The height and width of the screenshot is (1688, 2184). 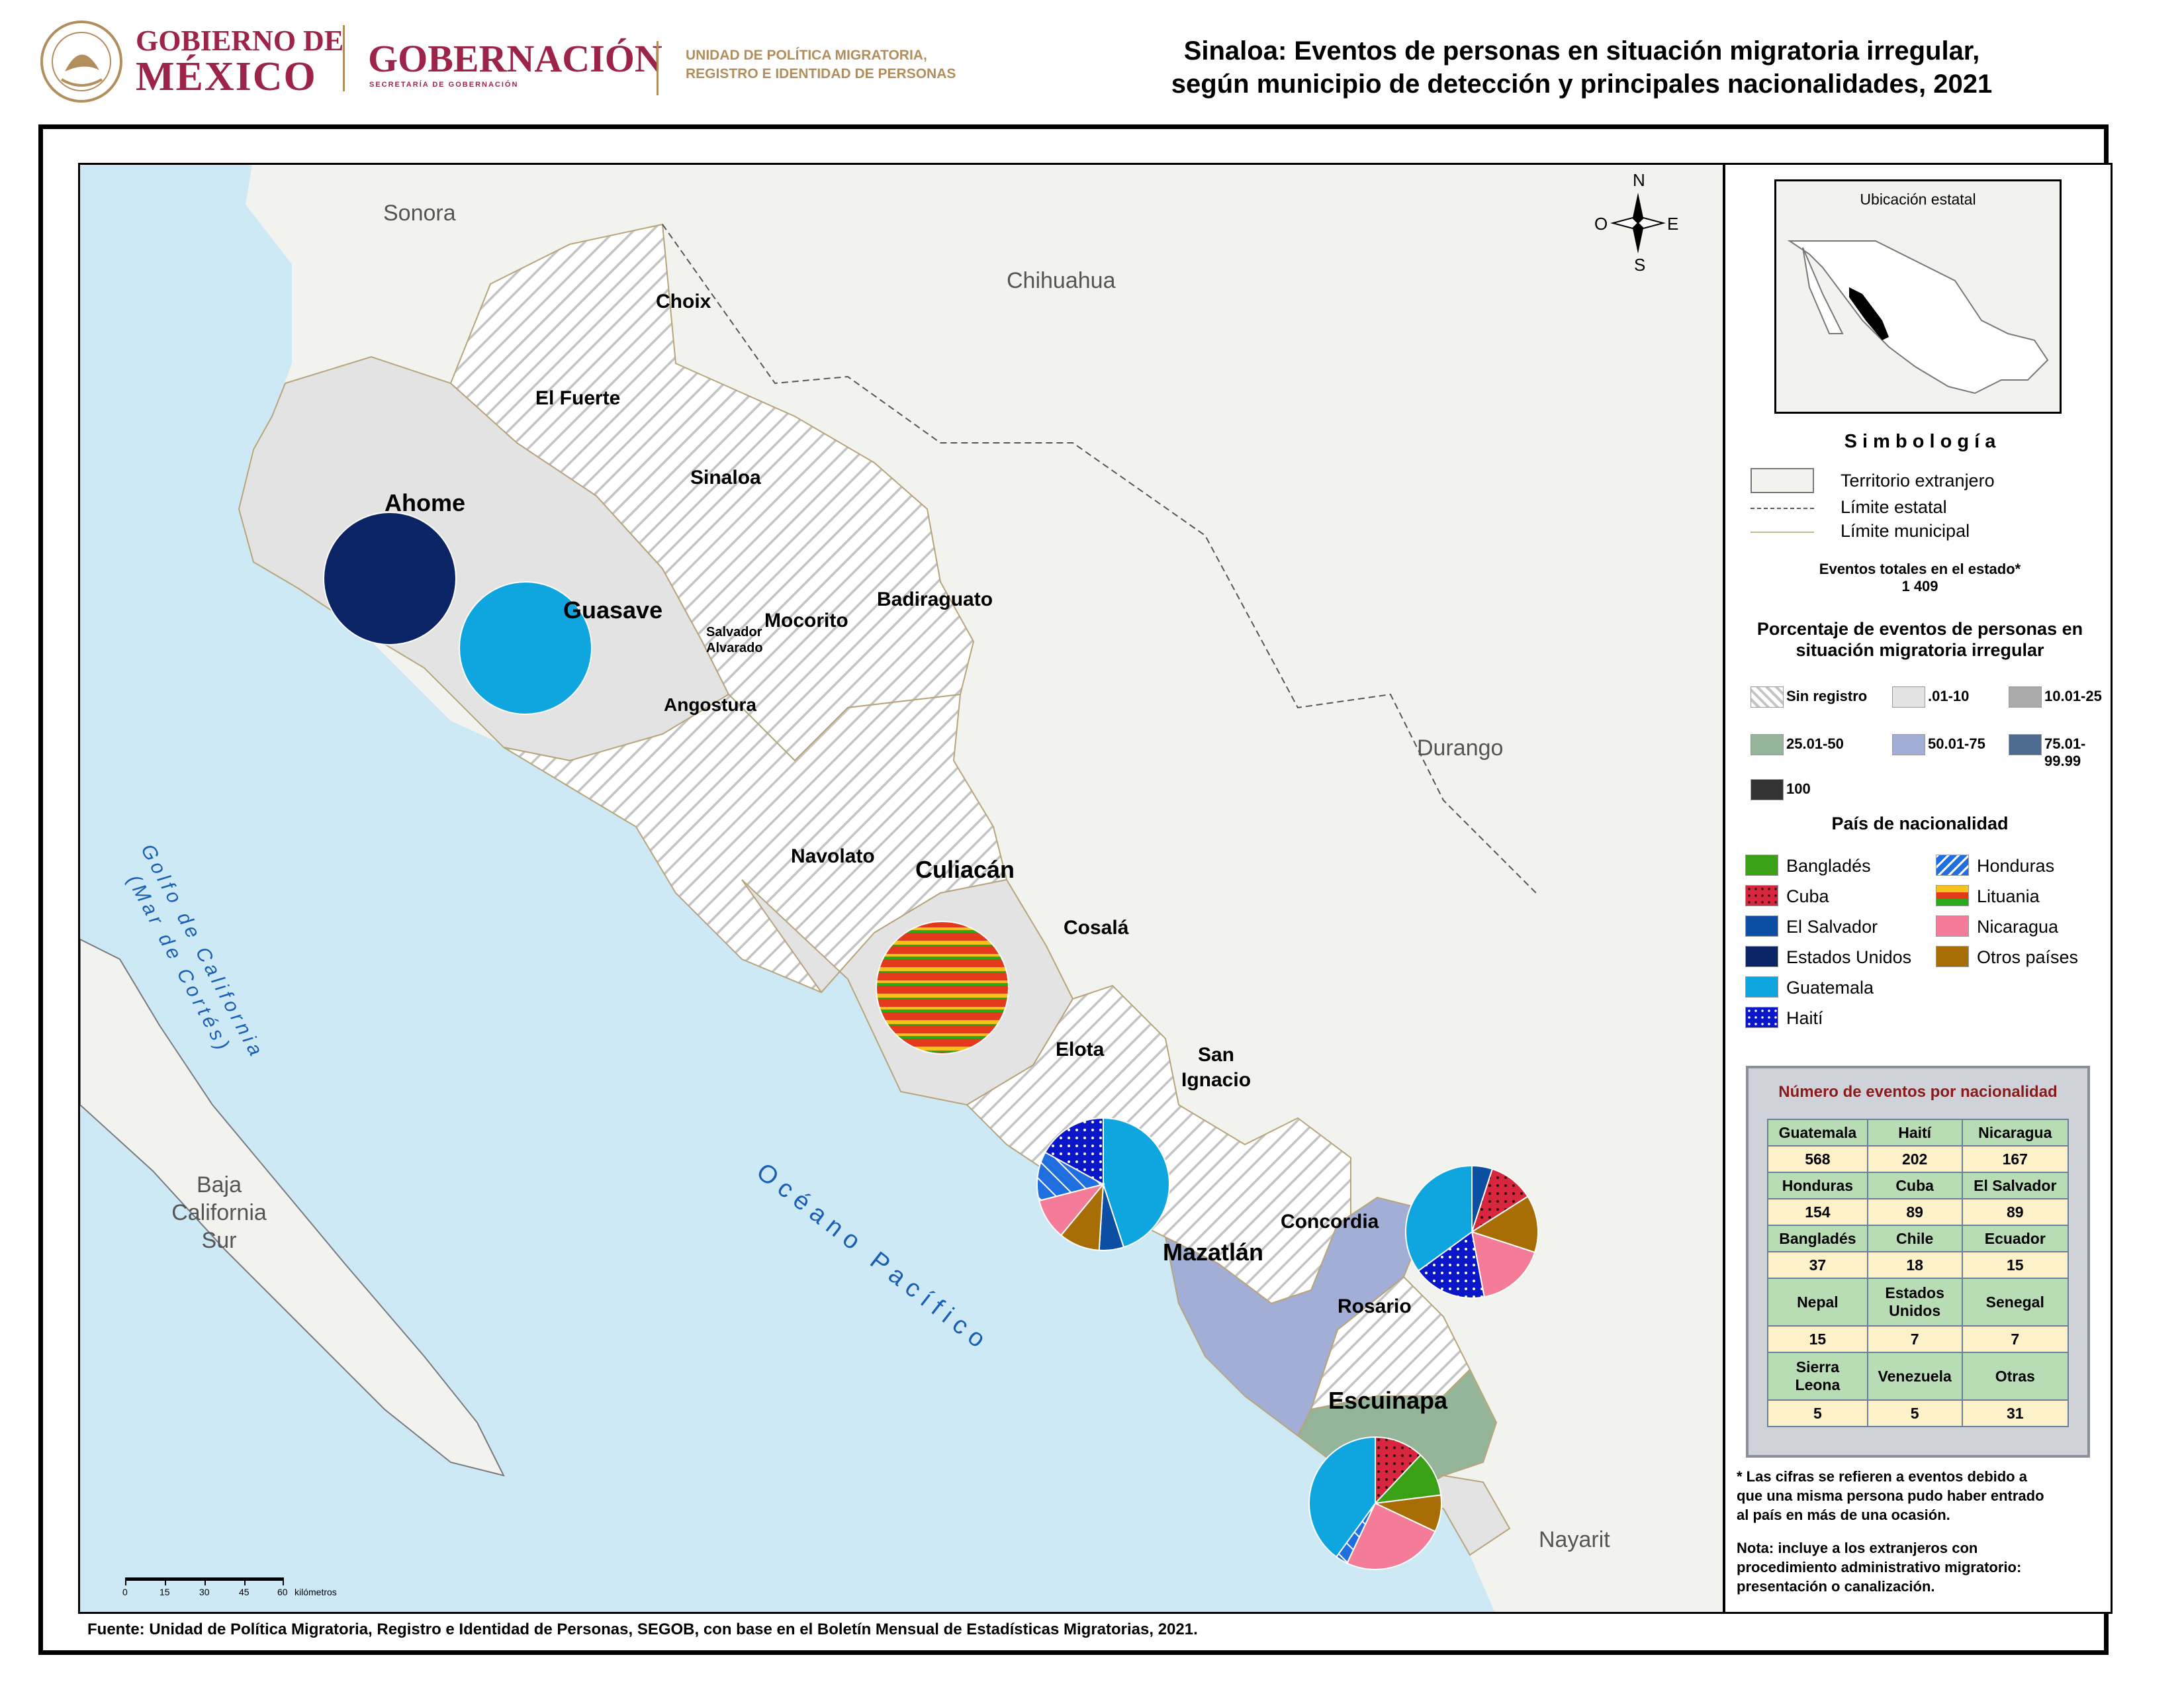 What do you see at coordinates (577, 398) in the screenshot?
I see `muni-el-fuerte: El Fuerte` at bounding box center [577, 398].